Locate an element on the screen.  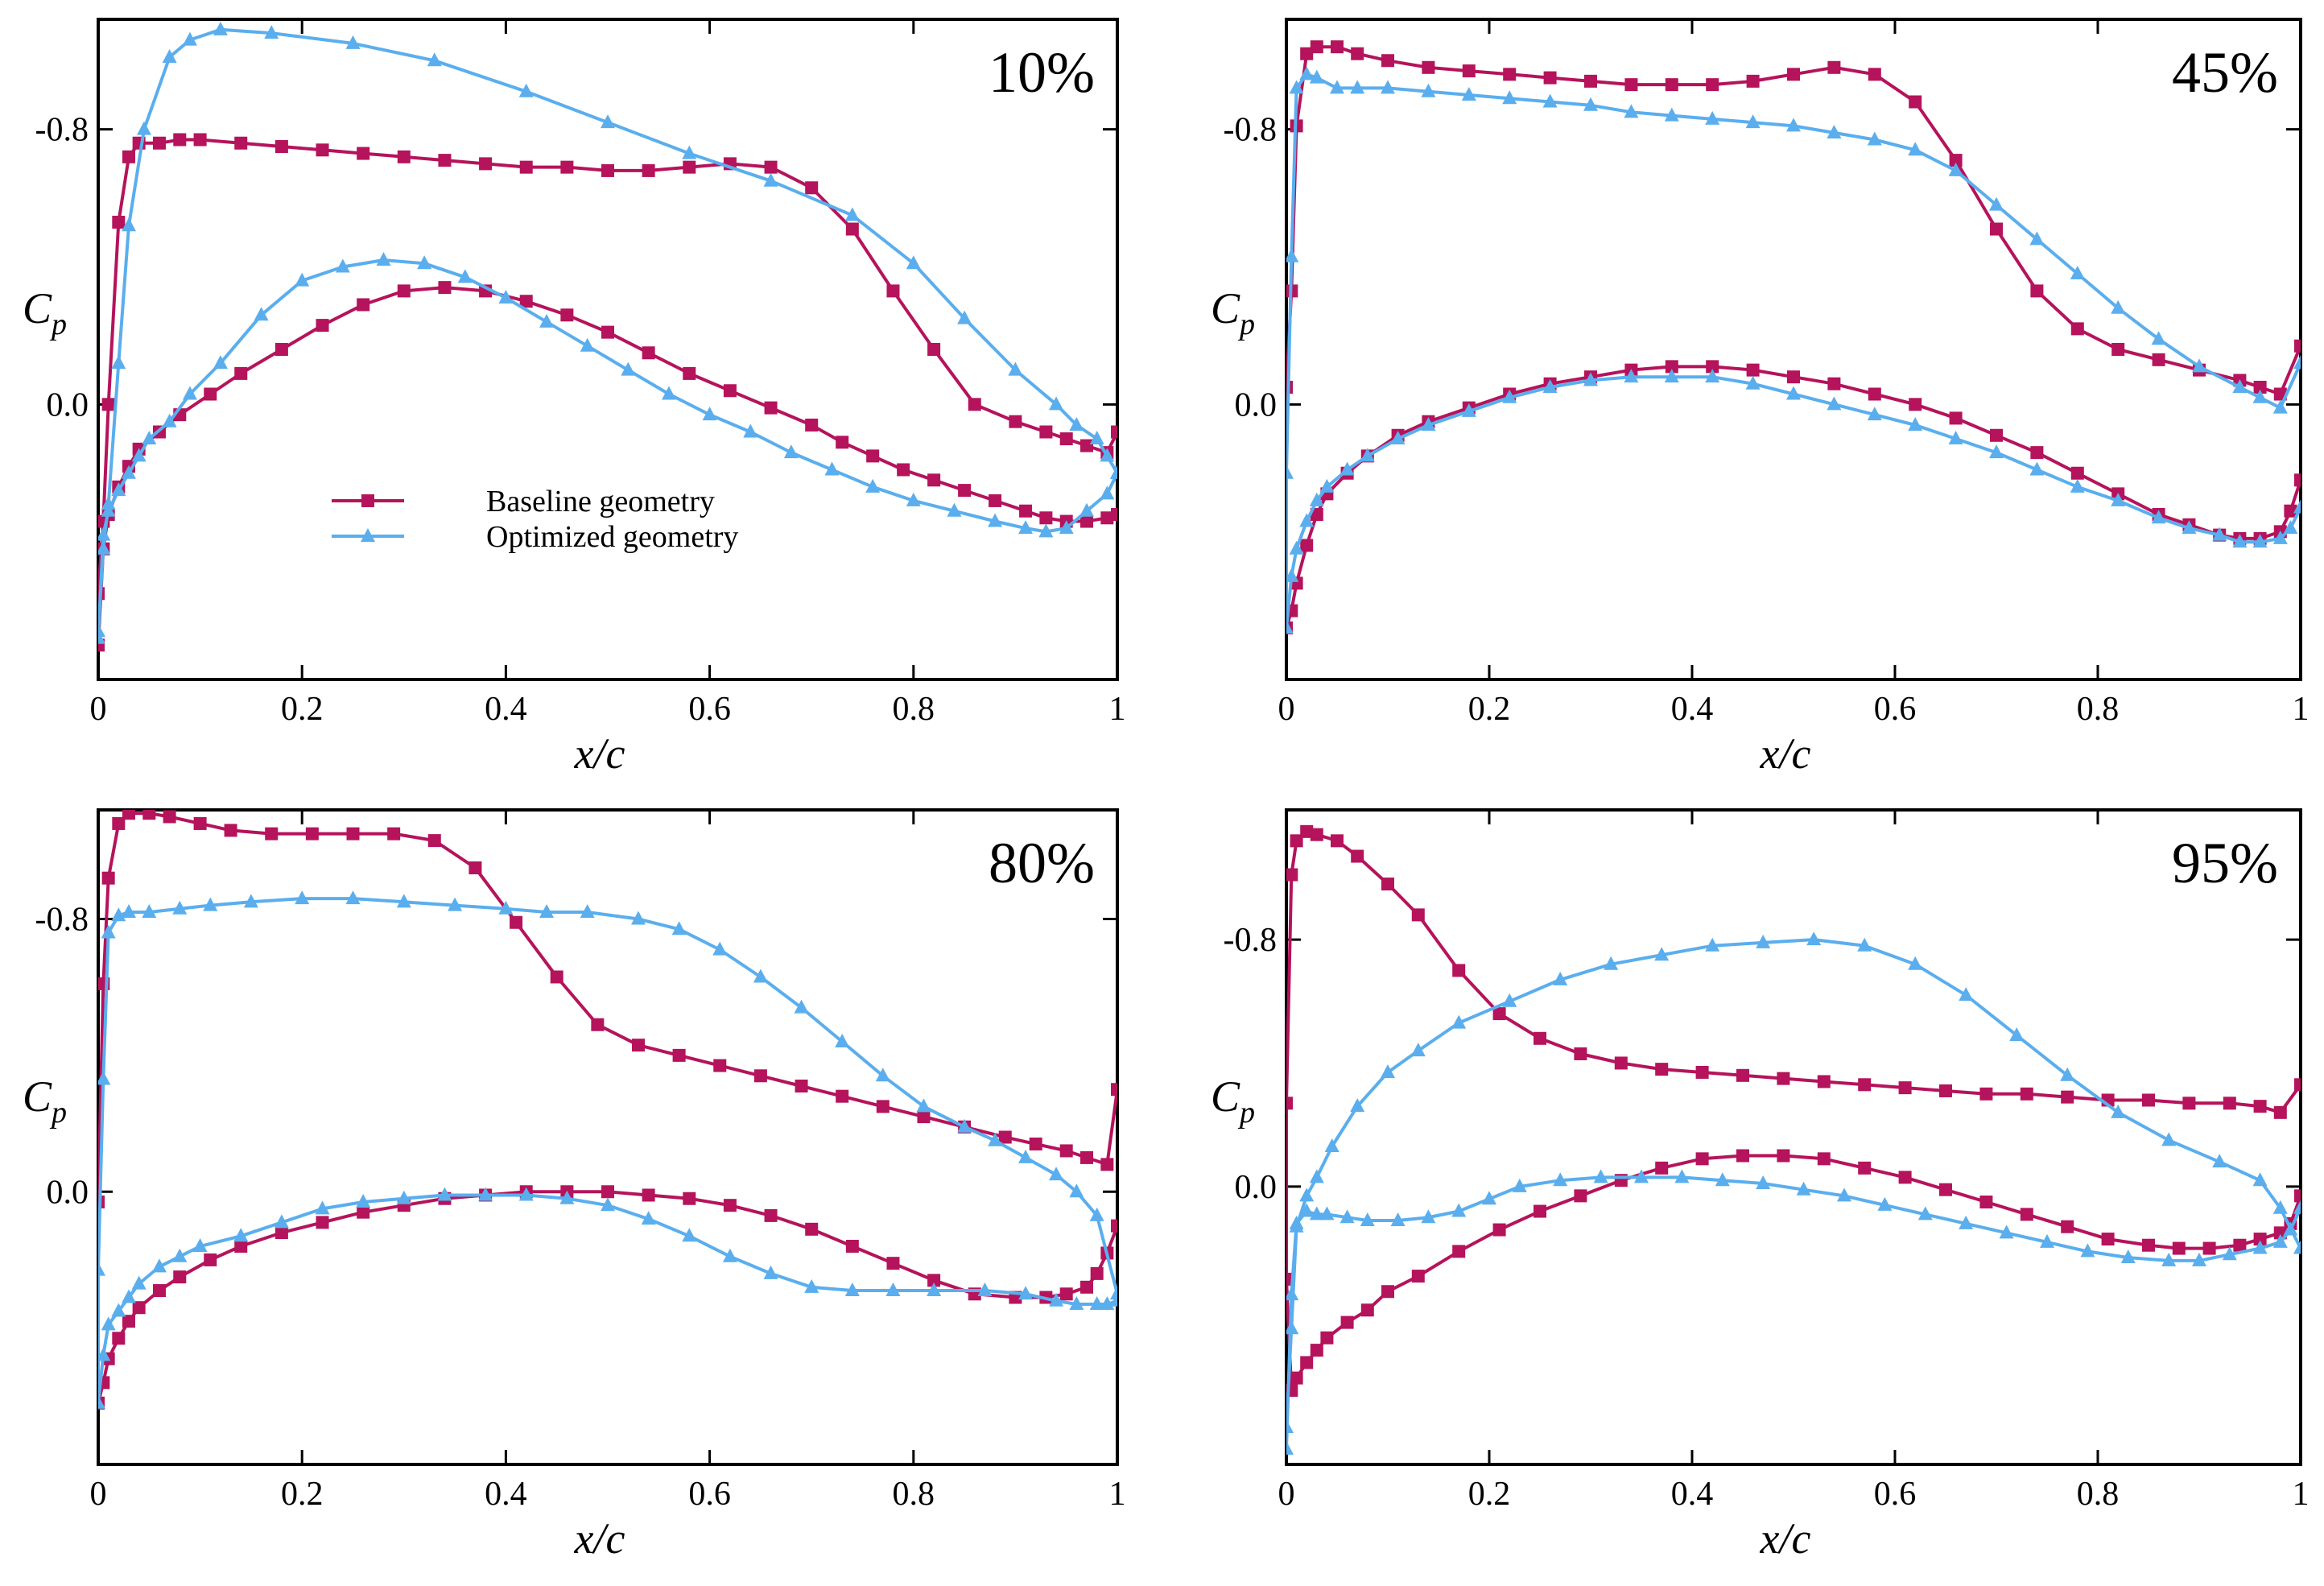
legend-baseline-marker is located at coordinates (367, 500).